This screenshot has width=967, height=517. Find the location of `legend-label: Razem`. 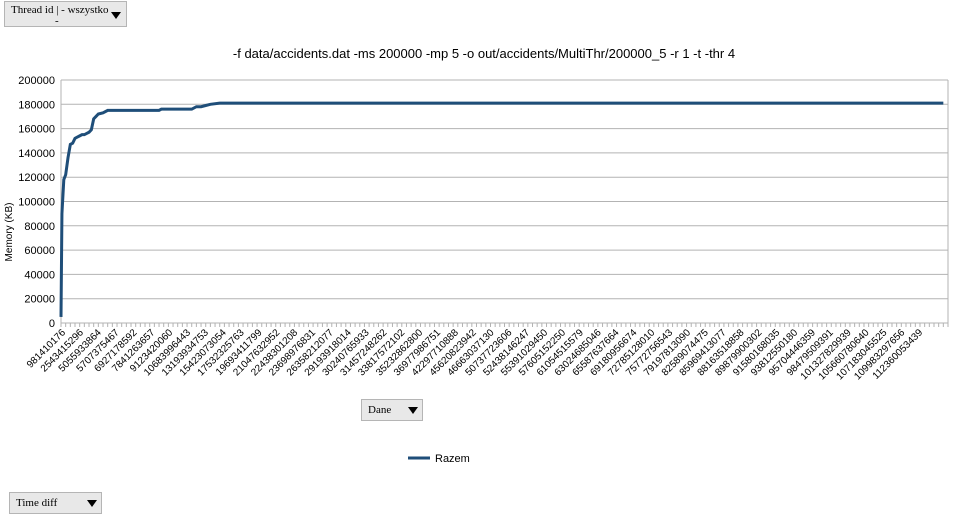

legend-label: Razem is located at coordinates (452, 459).